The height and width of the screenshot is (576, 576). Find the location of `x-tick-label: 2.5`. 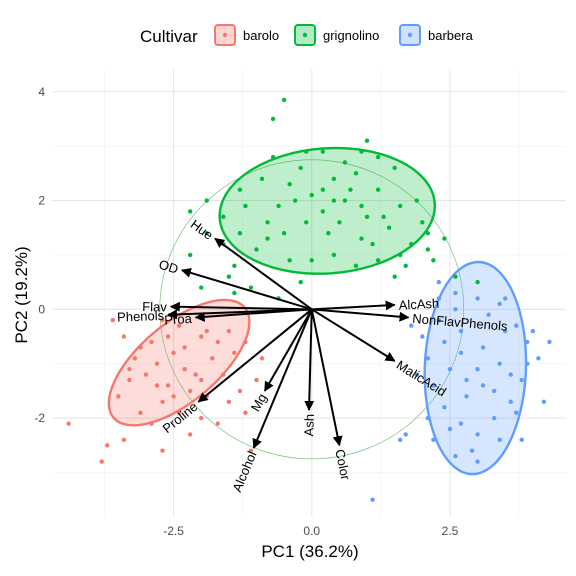

x-tick-label: 2.5 is located at coordinates (450, 531).